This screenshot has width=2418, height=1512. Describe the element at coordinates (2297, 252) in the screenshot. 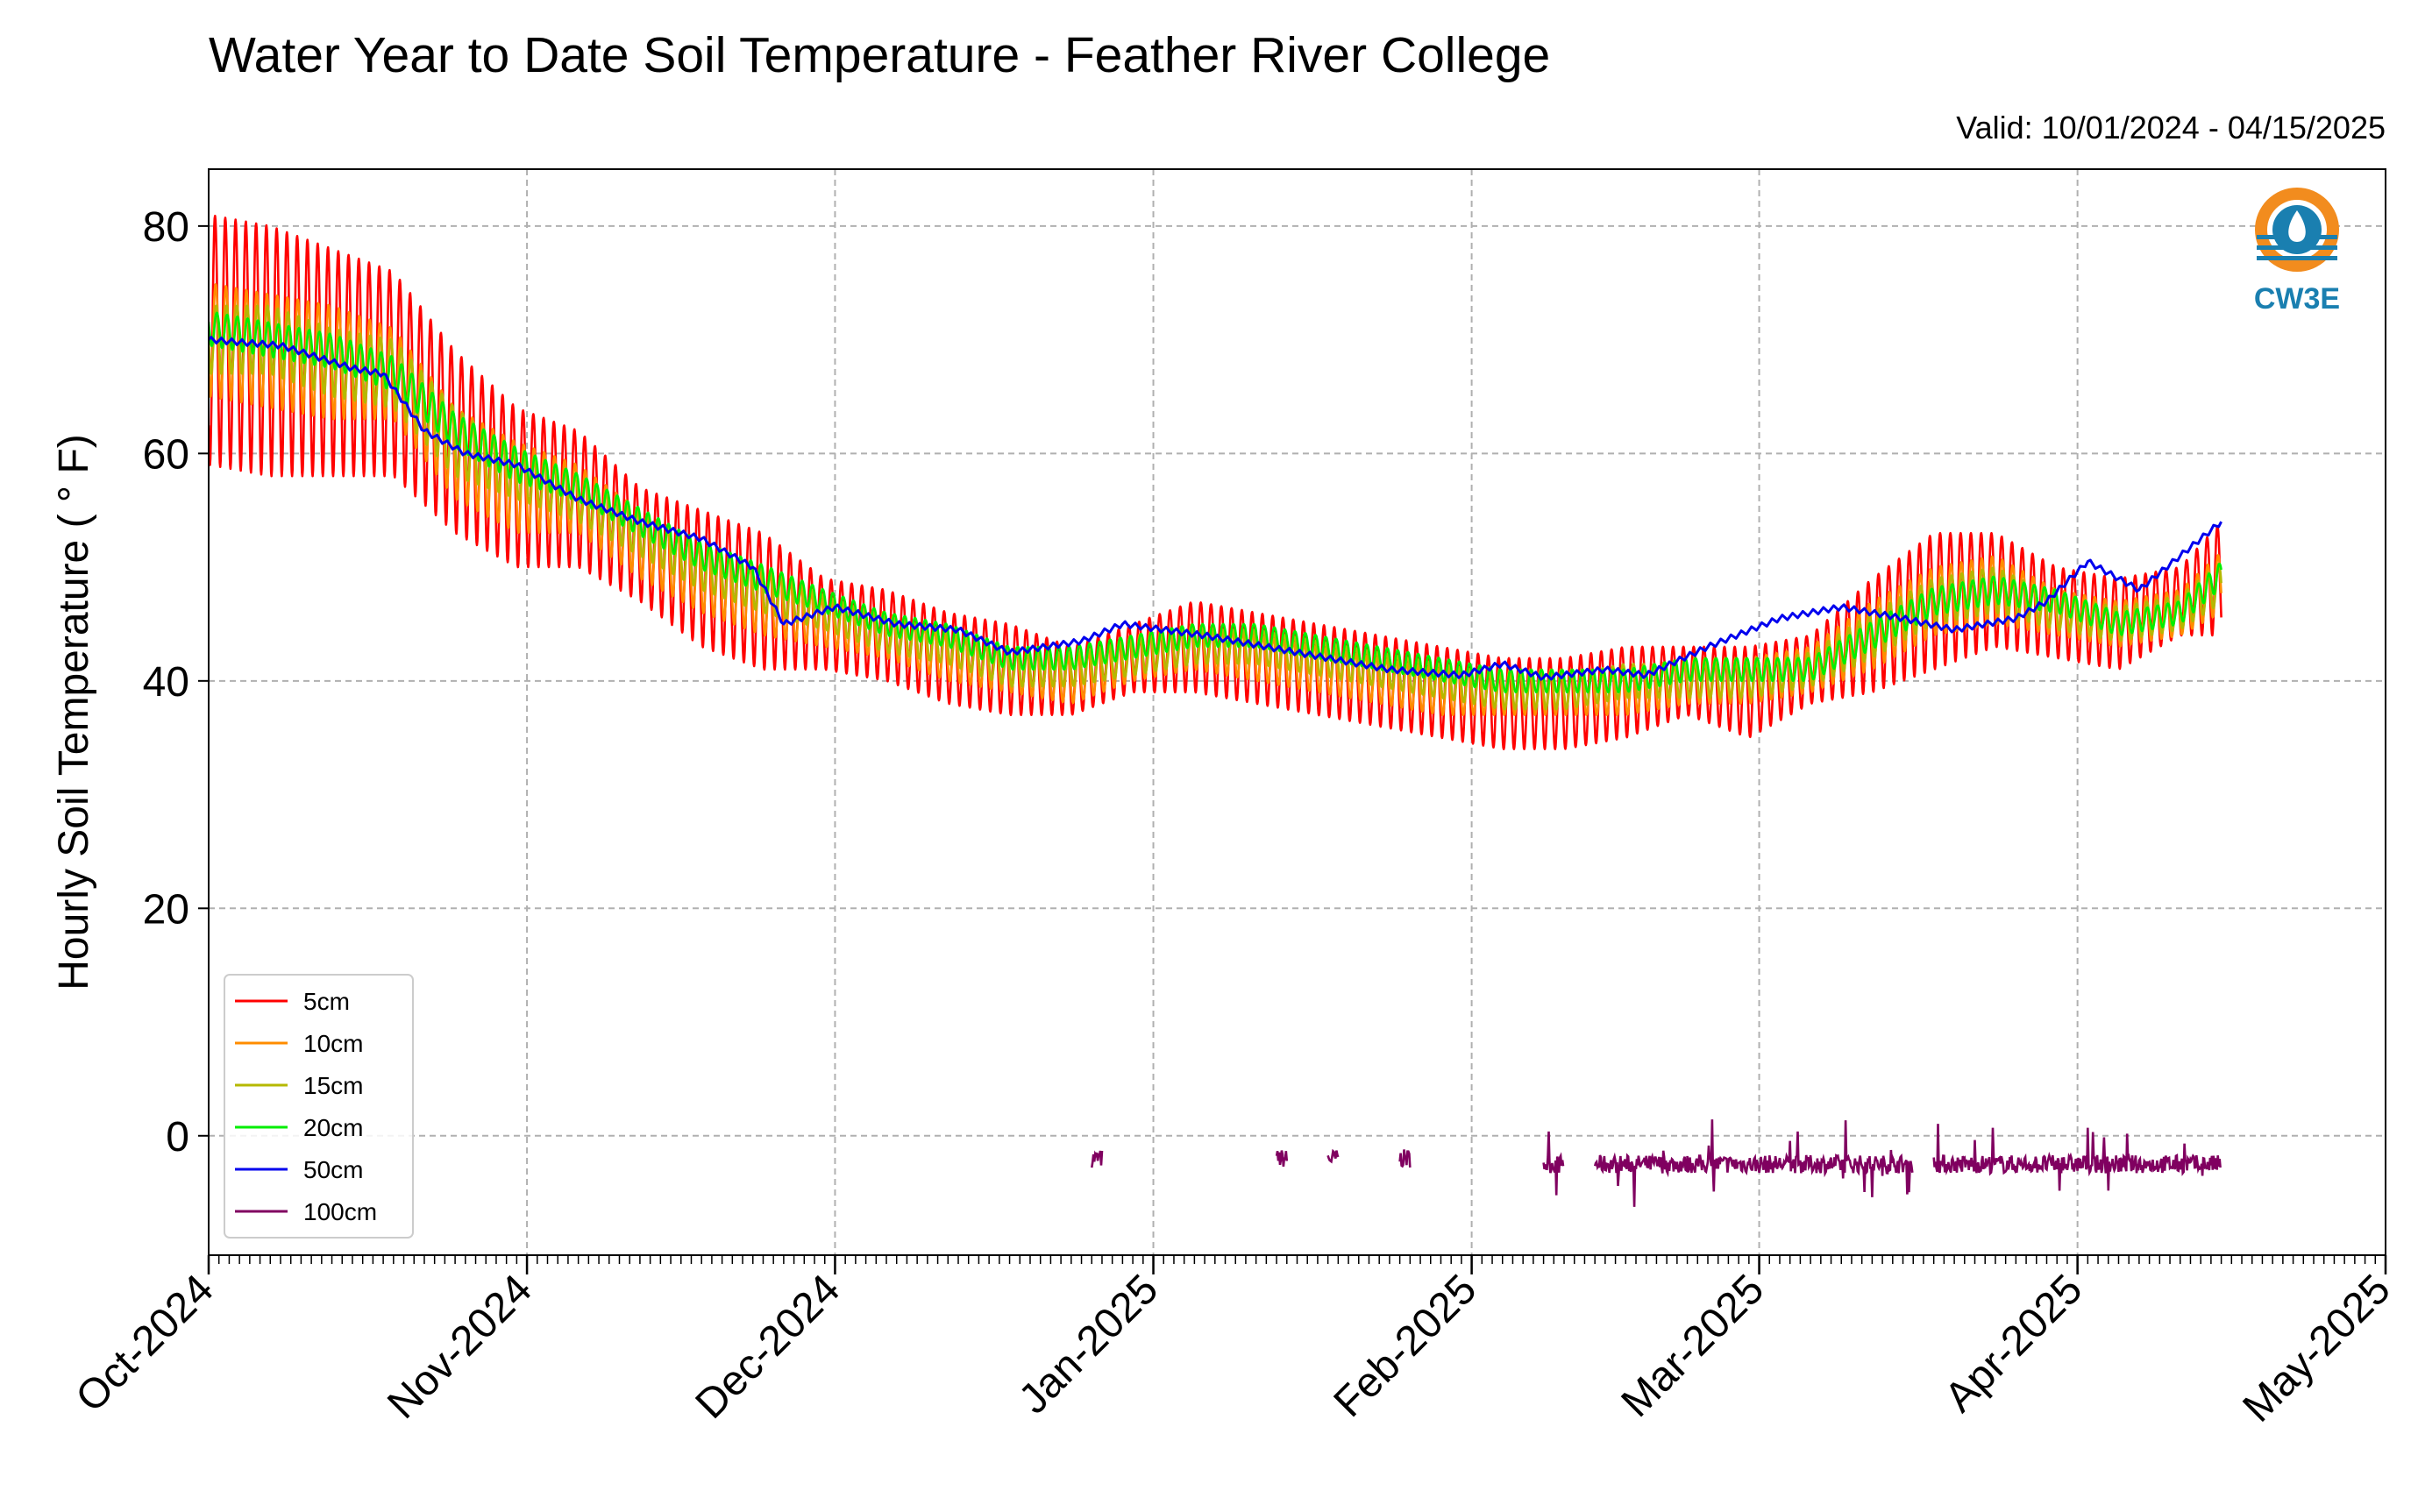

I see `cw3e-logo: CW3E` at that location.